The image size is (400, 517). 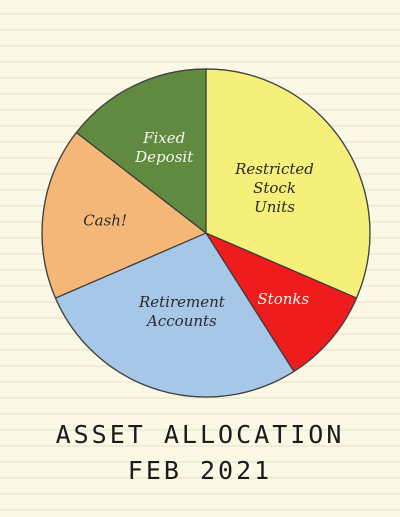 I want to click on chart-subtitle: FEB 2021, so click(x=200, y=470).